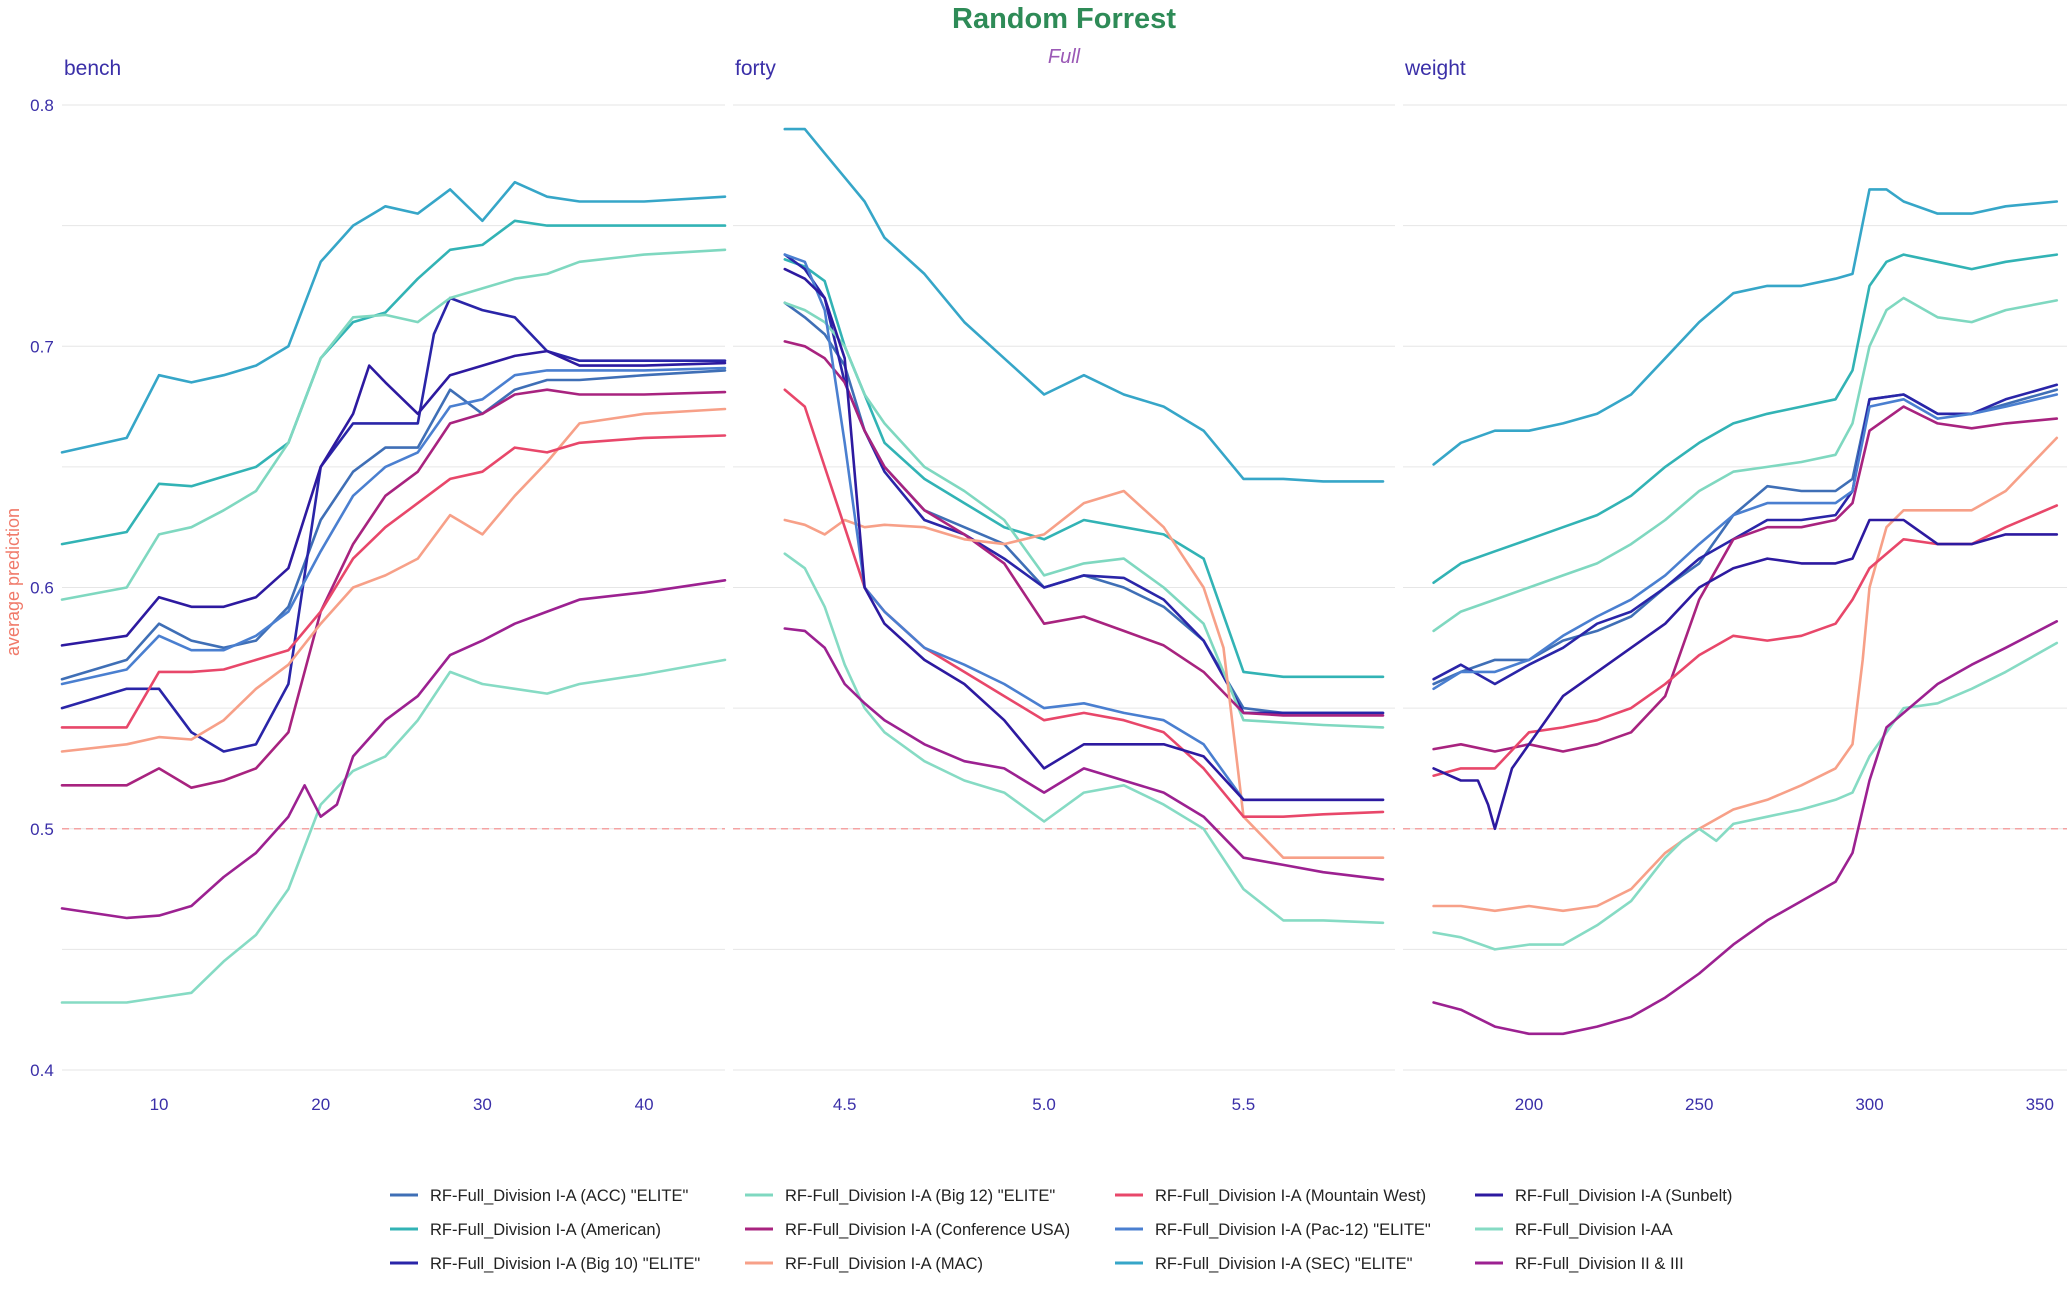 The height and width of the screenshot is (1295, 2067). Describe the element at coordinates (845, 1104) in the screenshot. I see `x-tick-label: 4.5` at that location.